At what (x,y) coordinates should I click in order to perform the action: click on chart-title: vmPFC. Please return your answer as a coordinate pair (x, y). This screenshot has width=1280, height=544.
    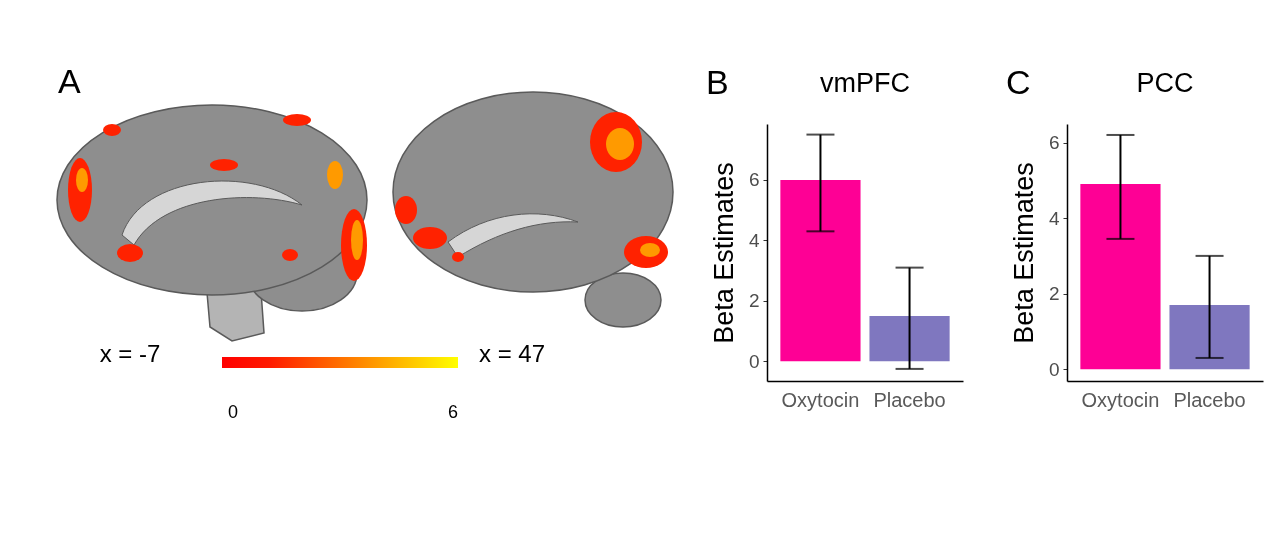
    Looking at the image, I should click on (865, 83).